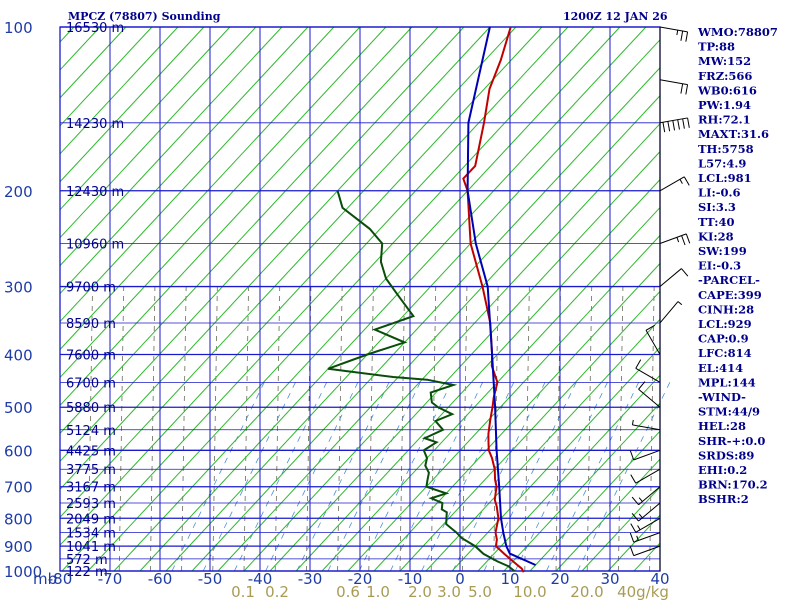  What do you see at coordinates (87, 560) in the screenshot?
I see `height-label: 572 m` at bounding box center [87, 560].